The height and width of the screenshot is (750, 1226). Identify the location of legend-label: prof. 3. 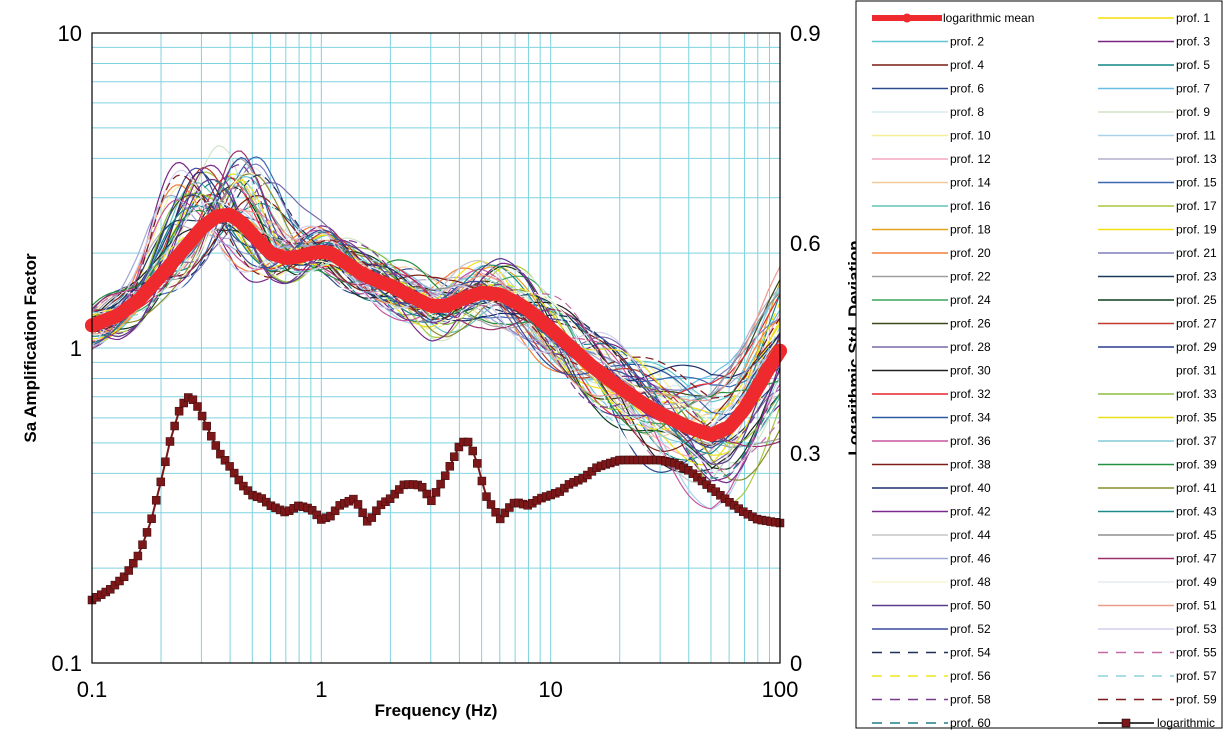
(1193, 42).